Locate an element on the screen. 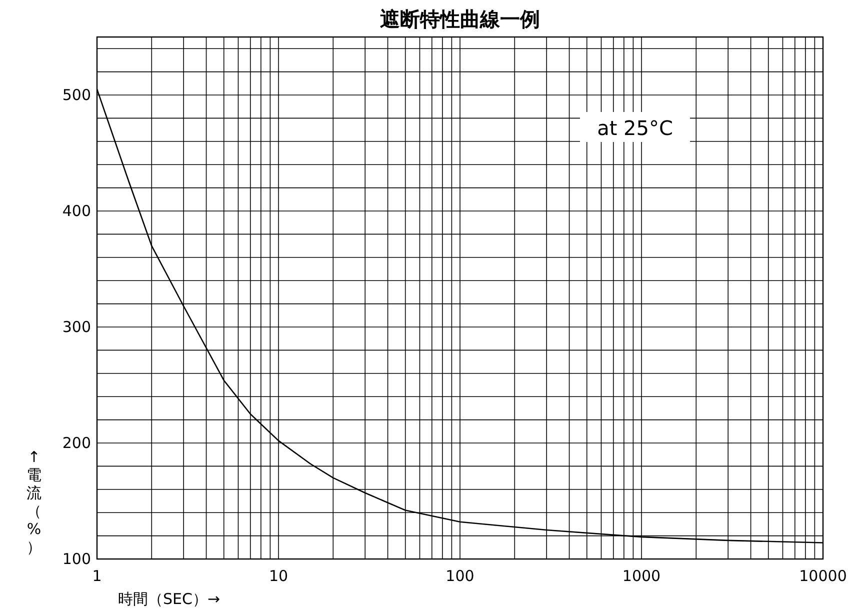 Image resolution: width=864 pixels, height=614 pixels. y-tick-label: 500 is located at coordinates (76, 95).